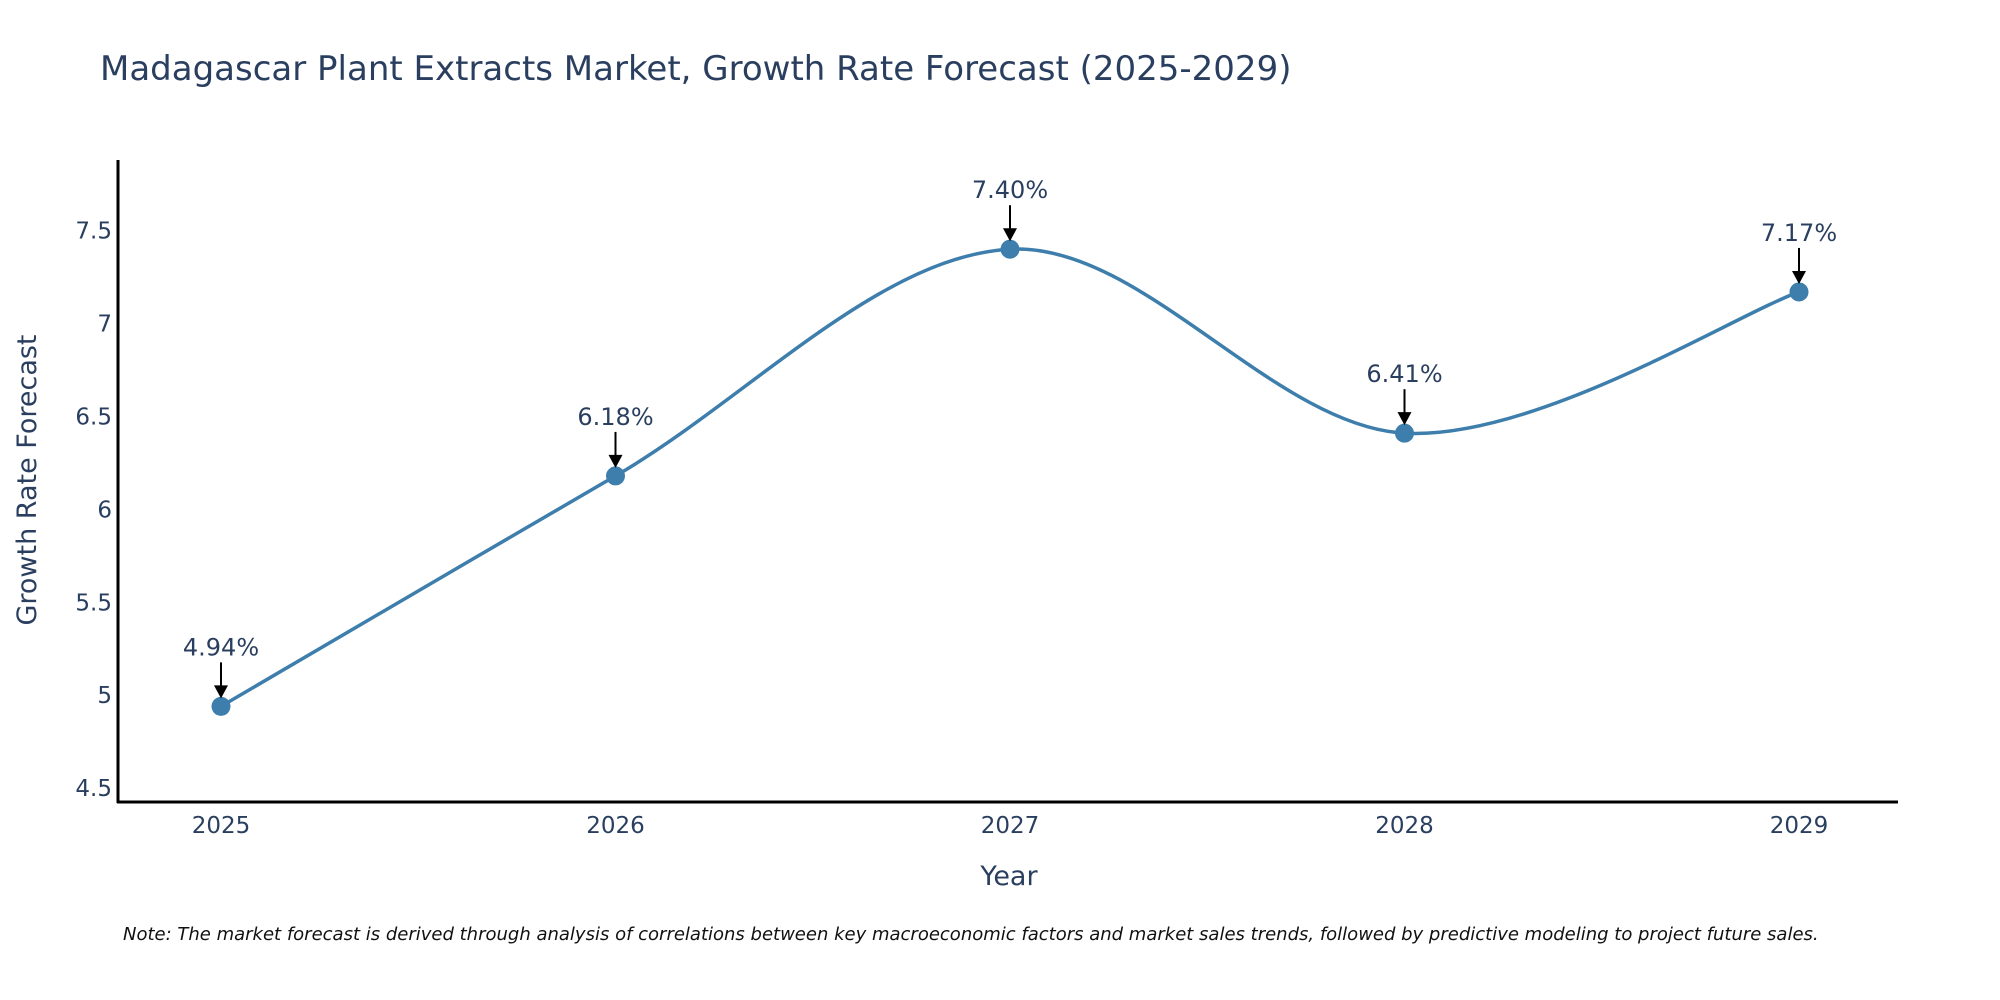 Image resolution: width=2000 pixels, height=1000 pixels. Describe the element at coordinates (615, 417) in the screenshot. I see `data-label: 6.18%` at that location.